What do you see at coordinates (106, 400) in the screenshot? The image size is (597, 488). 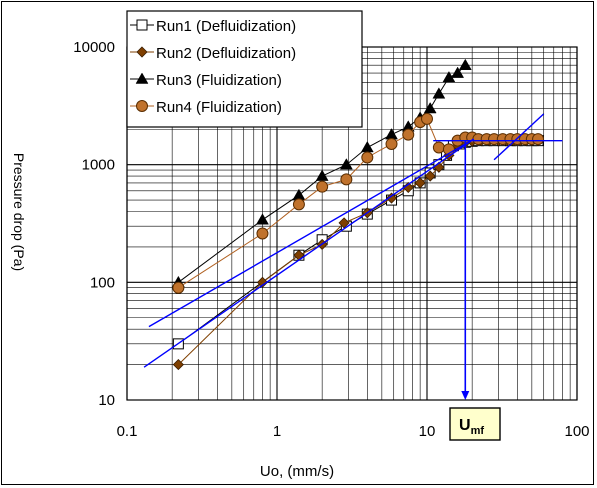 I see `y-tick-label: 10` at bounding box center [106, 400].